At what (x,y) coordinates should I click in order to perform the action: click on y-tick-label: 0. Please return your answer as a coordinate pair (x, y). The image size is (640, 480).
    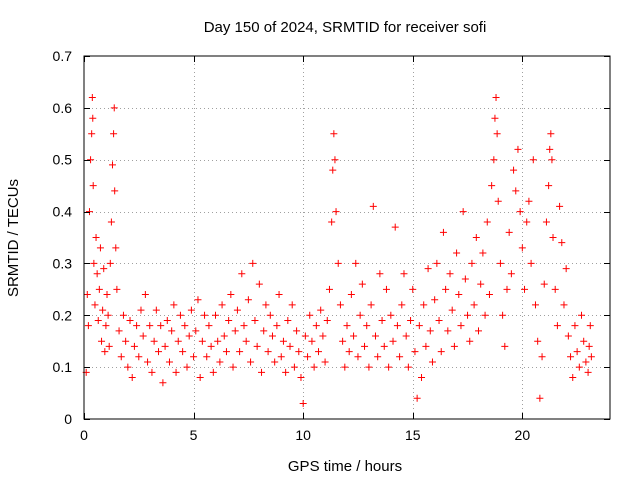
    Looking at the image, I should click on (68, 419).